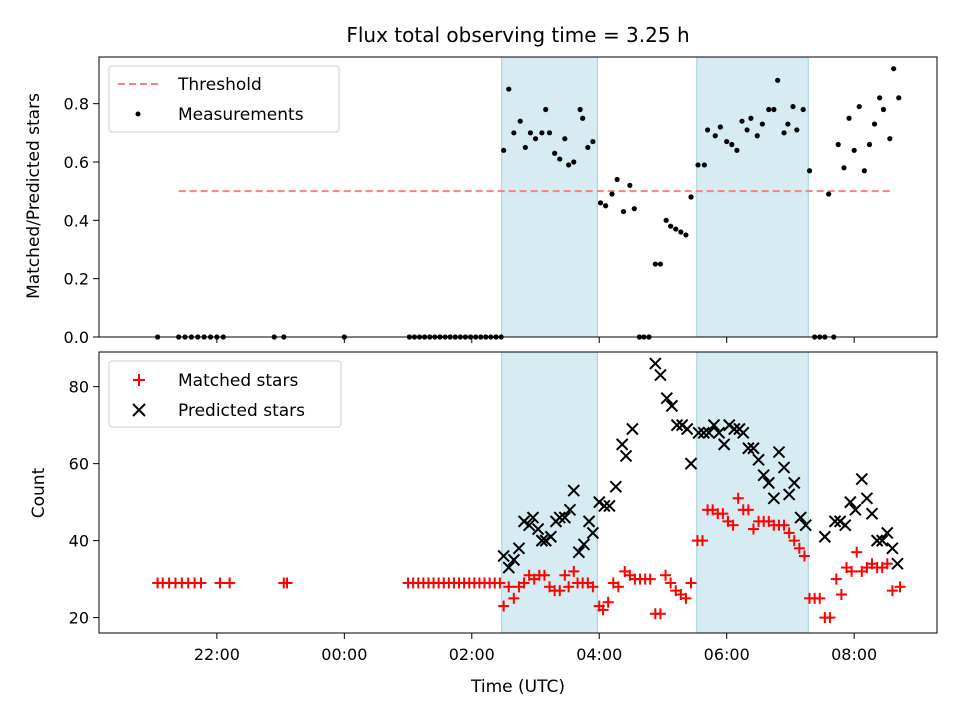  I want to click on legend-matched-label: Matched stars, so click(238, 381).